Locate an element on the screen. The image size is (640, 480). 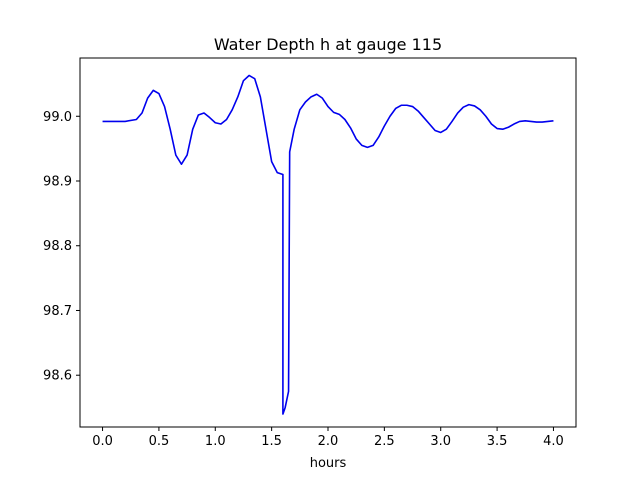
x-axis: 0.0 0.5 1.0 1.5 2.0 2.5 3.0 3.5 4.0 is located at coordinates (328, 438).